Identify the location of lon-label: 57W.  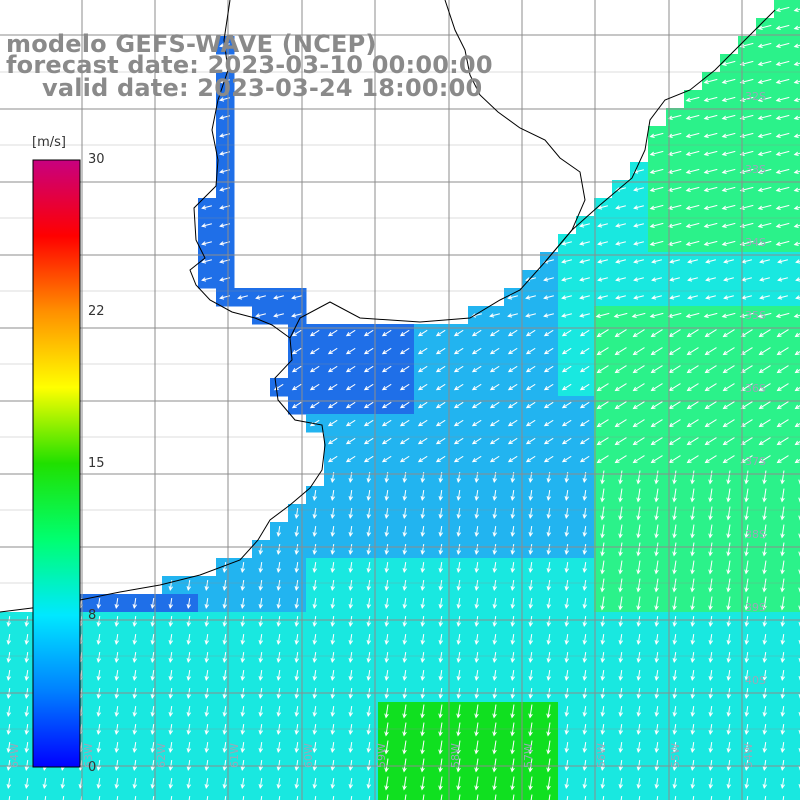
(528, 755).